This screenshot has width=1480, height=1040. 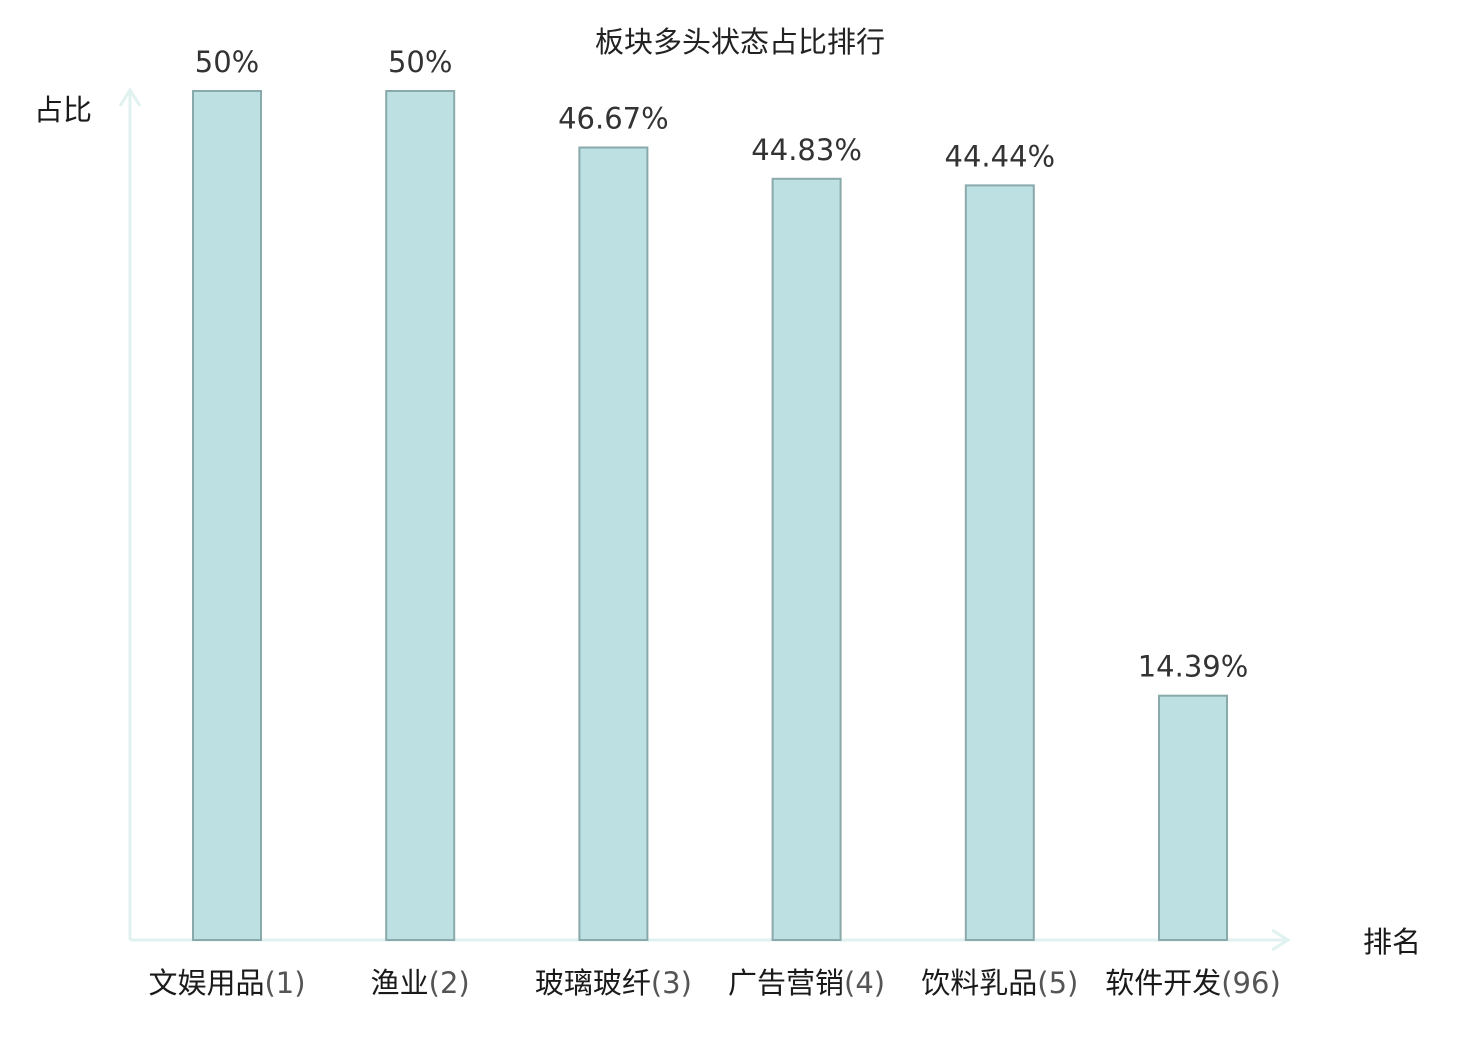 What do you see at coordinates (130, 97) in the screenshot?
I see `y-axis-arrow-icon` at bounding box center [130, 97].